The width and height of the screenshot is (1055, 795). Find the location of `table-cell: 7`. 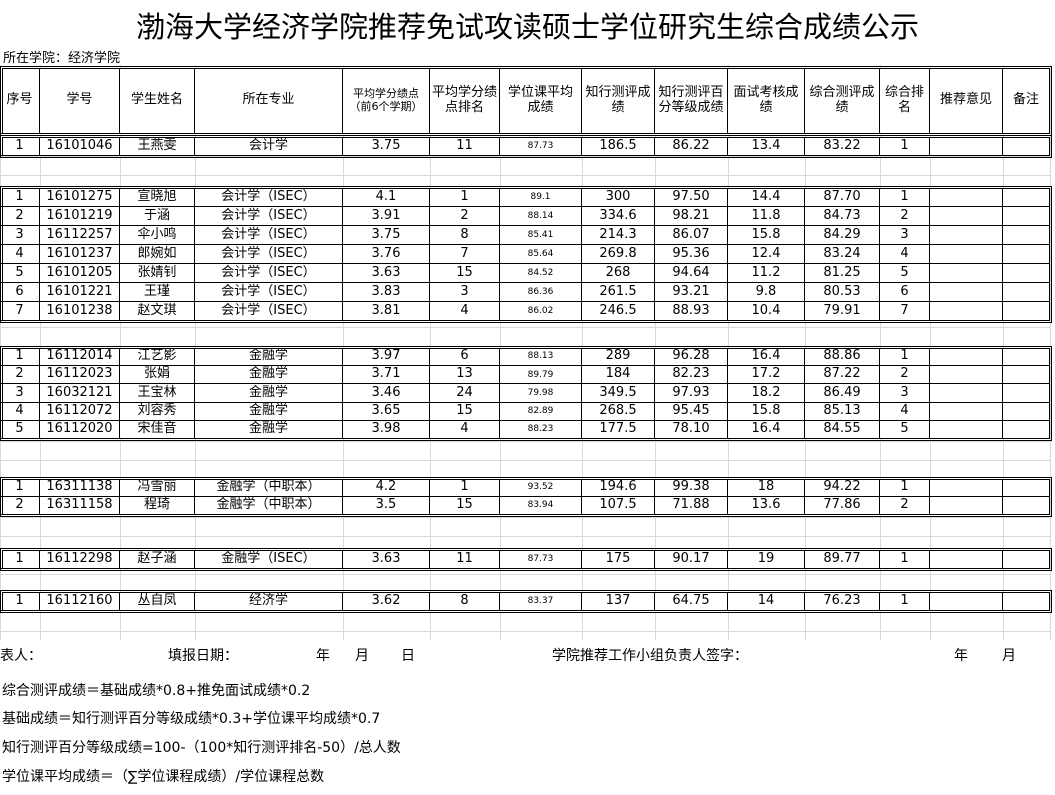

table-cell: 7 is located at coordinates (465, 254).